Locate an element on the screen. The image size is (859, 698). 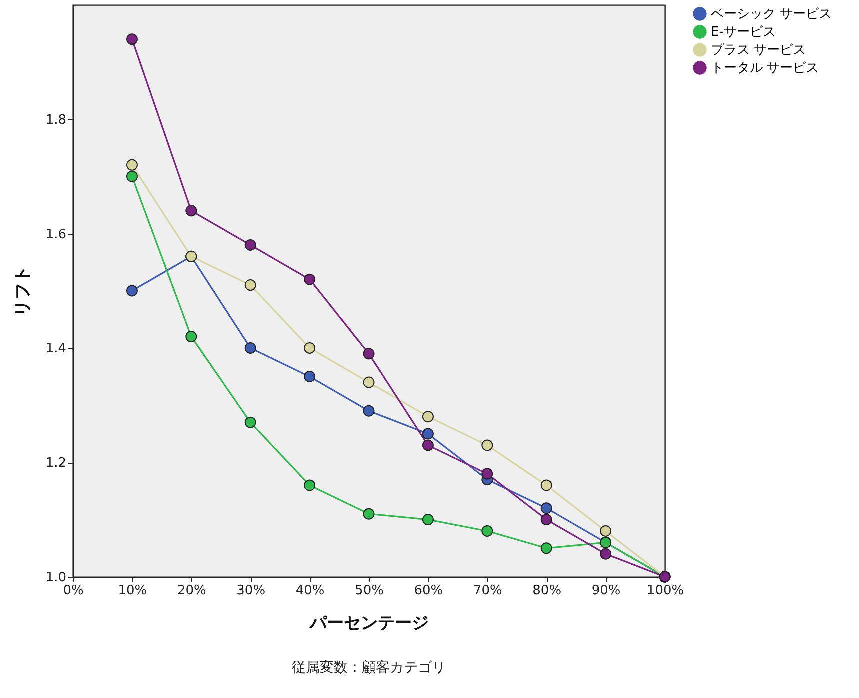
y-axis-title: リフト is located at coordinates (22, 291).